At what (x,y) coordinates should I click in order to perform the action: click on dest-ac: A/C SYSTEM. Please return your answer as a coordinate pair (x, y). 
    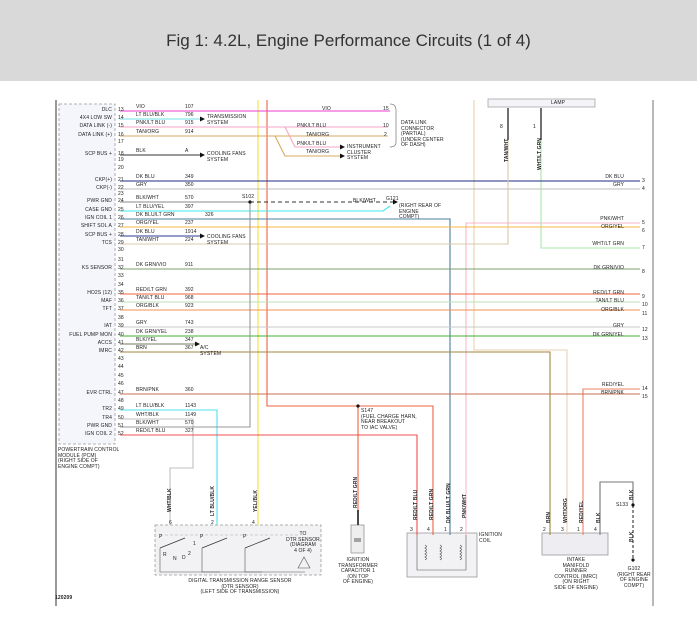
    Looking at the image, I should click on (211, 351).